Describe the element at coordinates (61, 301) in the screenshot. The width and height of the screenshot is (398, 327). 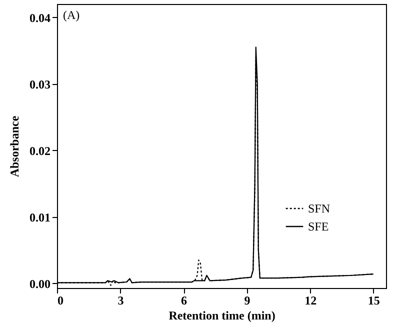
I see `x-tick-label: 0` at that location.